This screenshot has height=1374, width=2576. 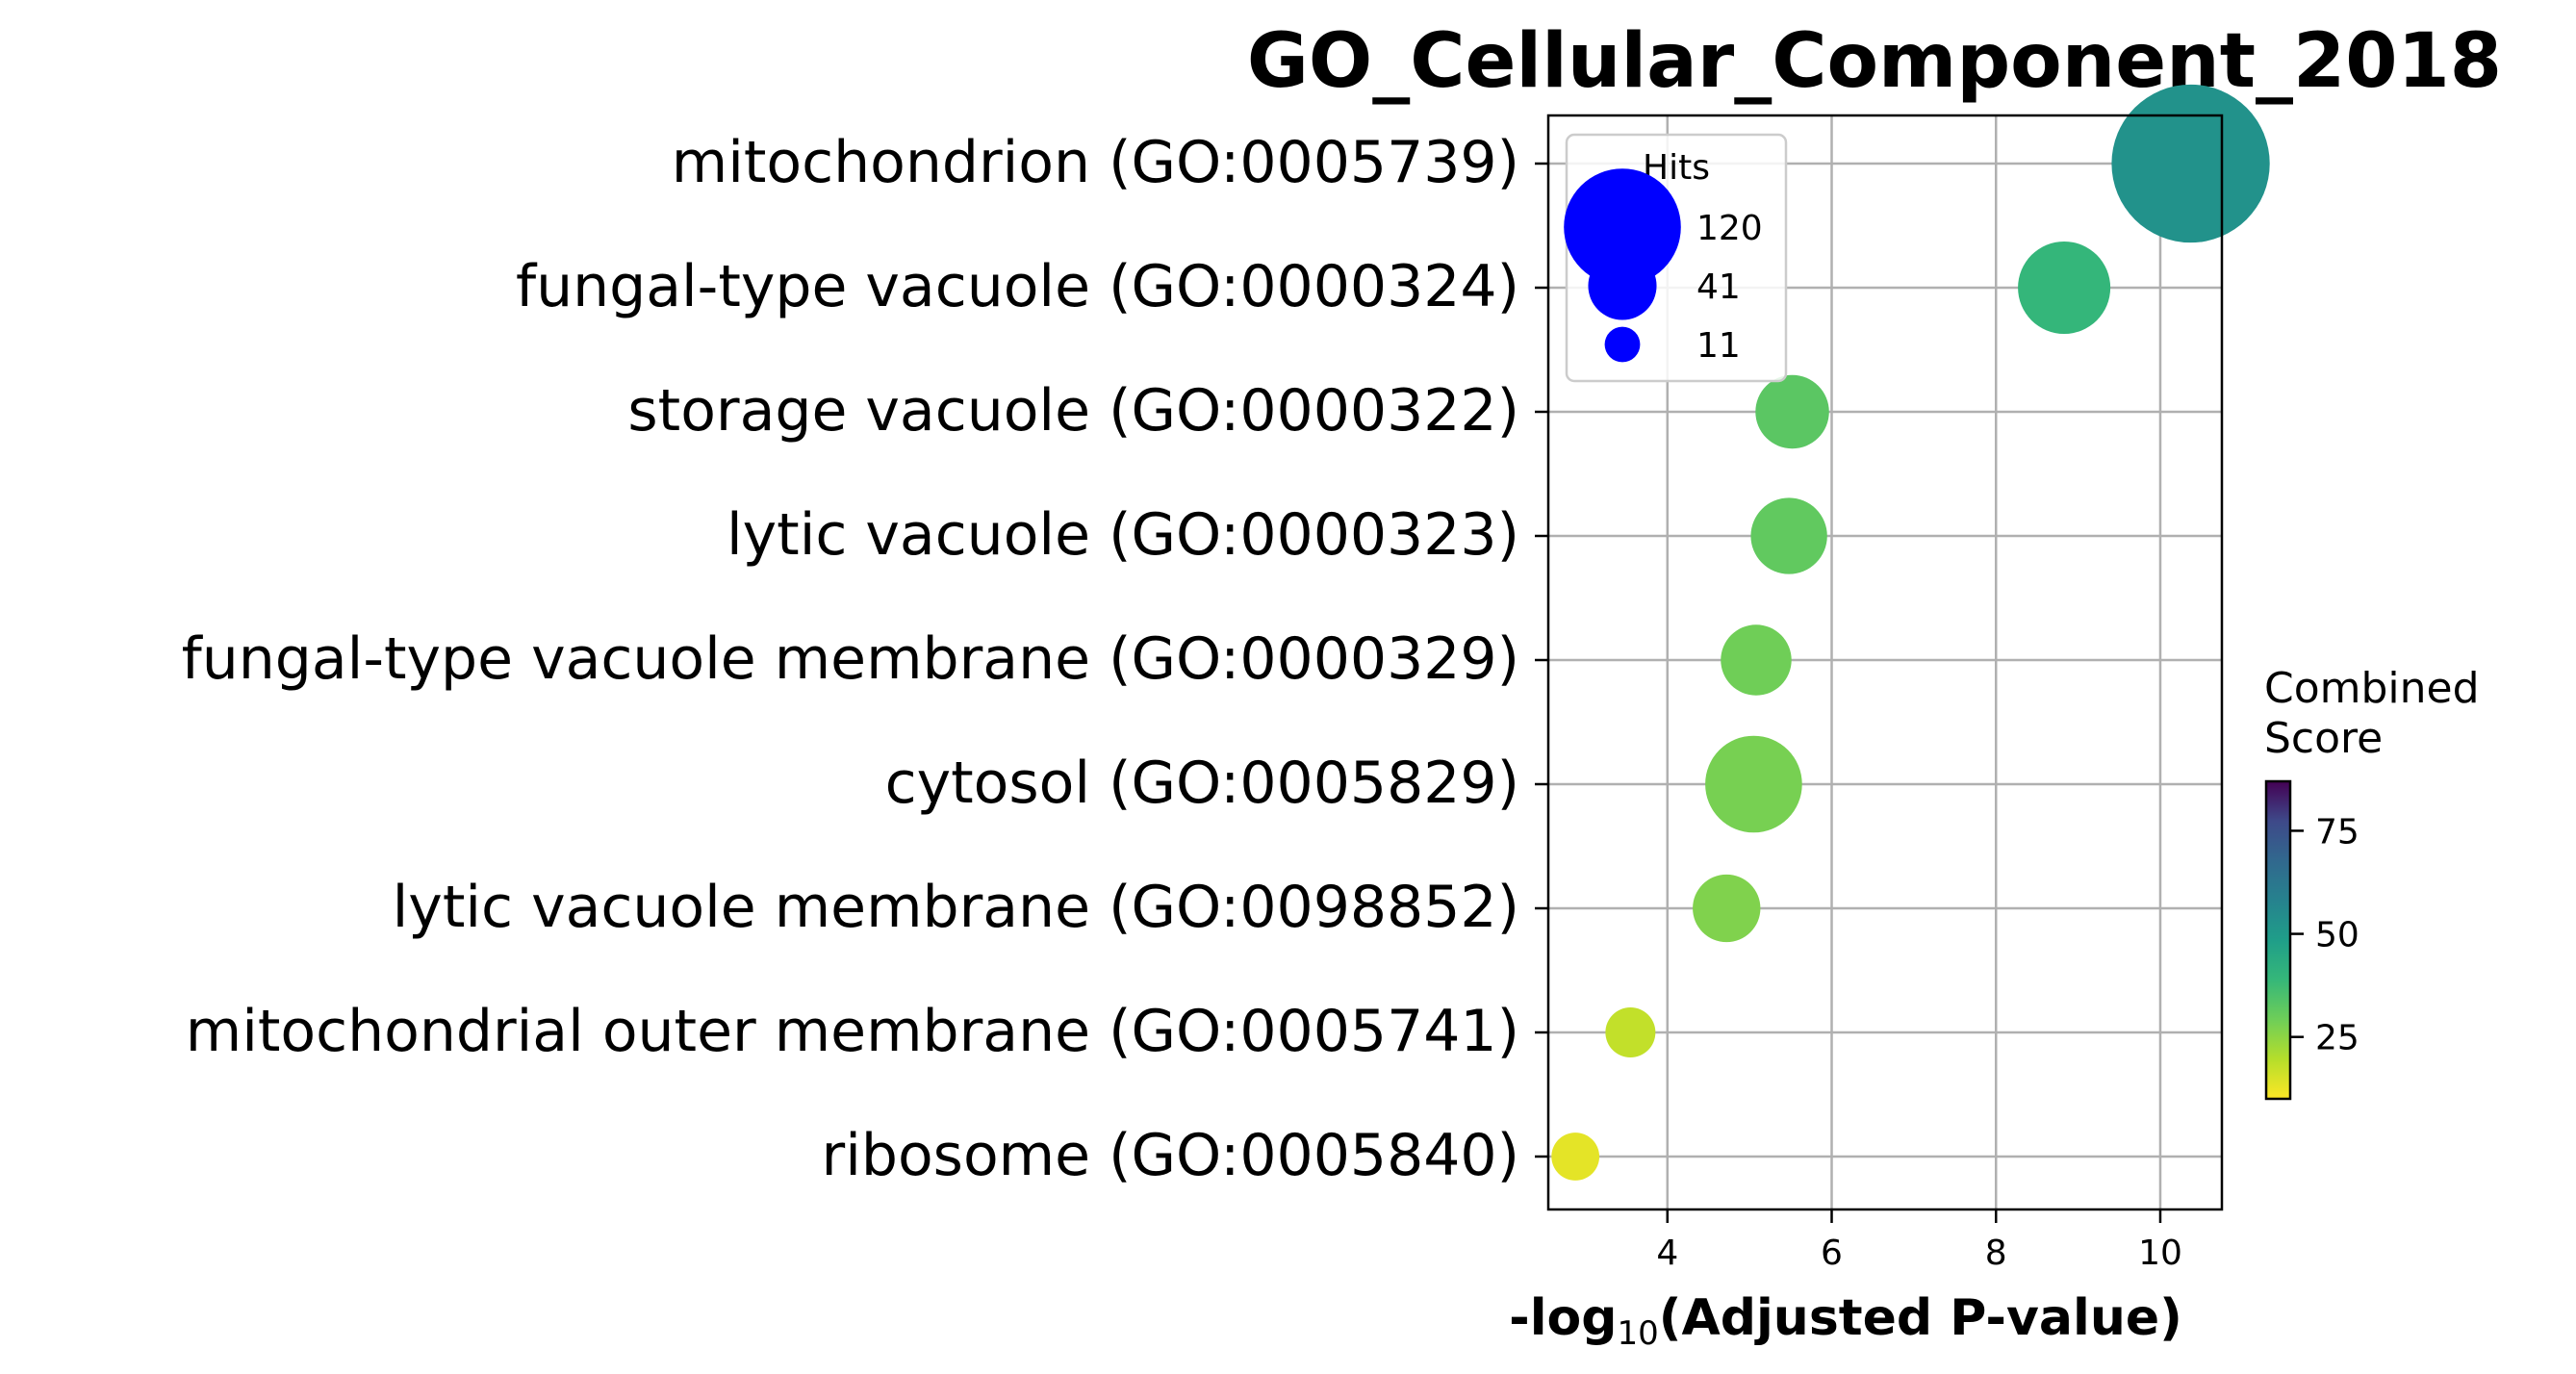 What do you see at coordinates (1996, 1253) in the screenshot?
I see `x-tick-label: 8` at bounding box center [1996, 1253].